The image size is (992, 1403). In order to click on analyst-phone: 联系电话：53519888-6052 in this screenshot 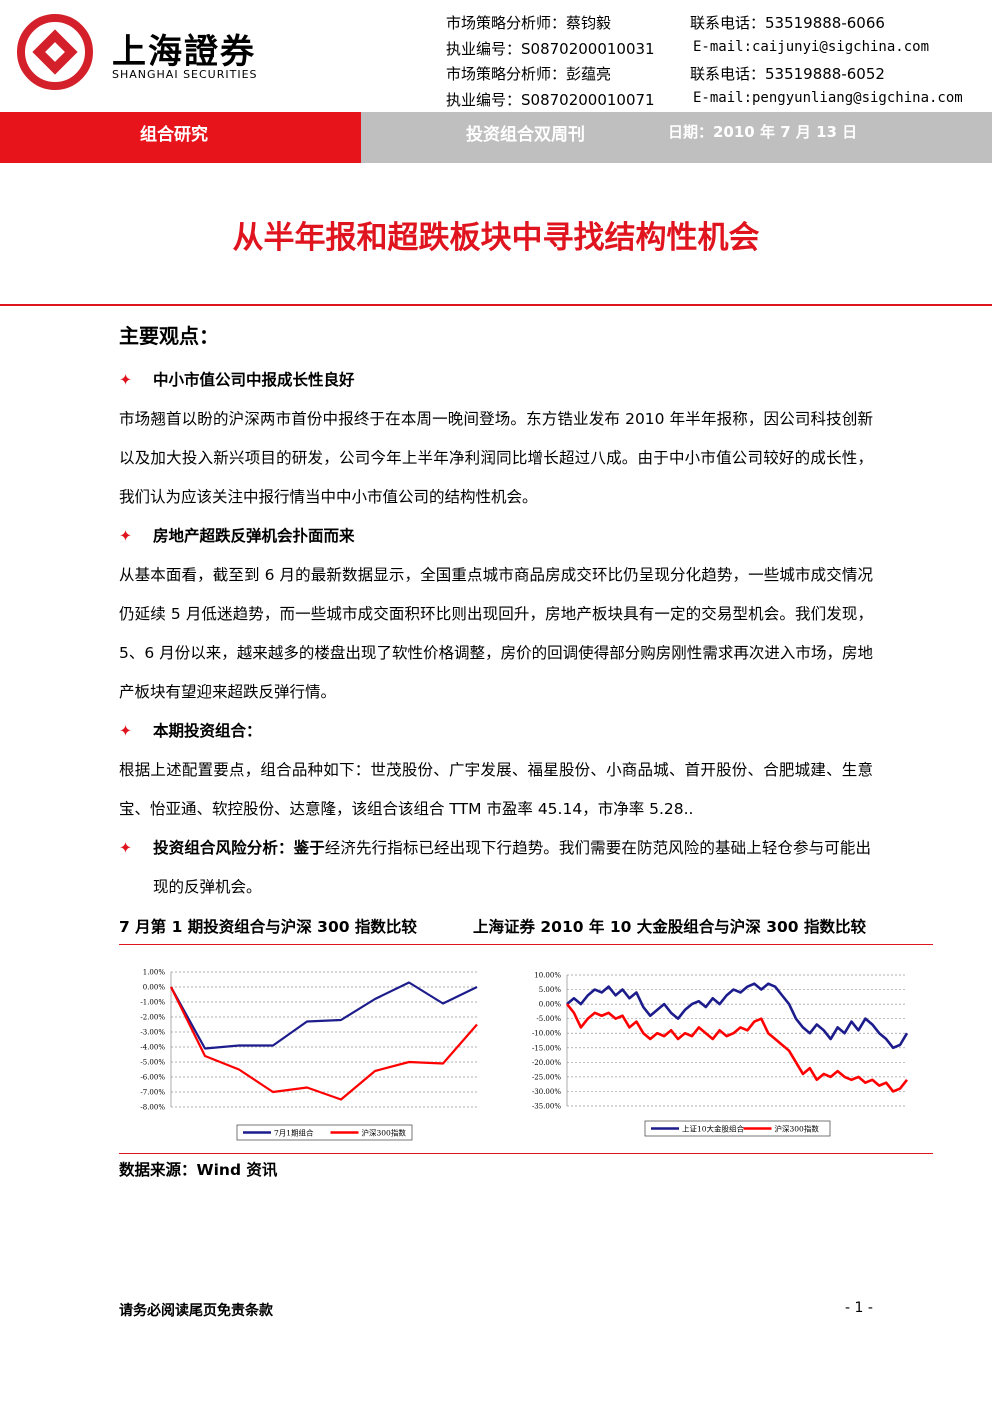, I will do `click(787, 74)`.